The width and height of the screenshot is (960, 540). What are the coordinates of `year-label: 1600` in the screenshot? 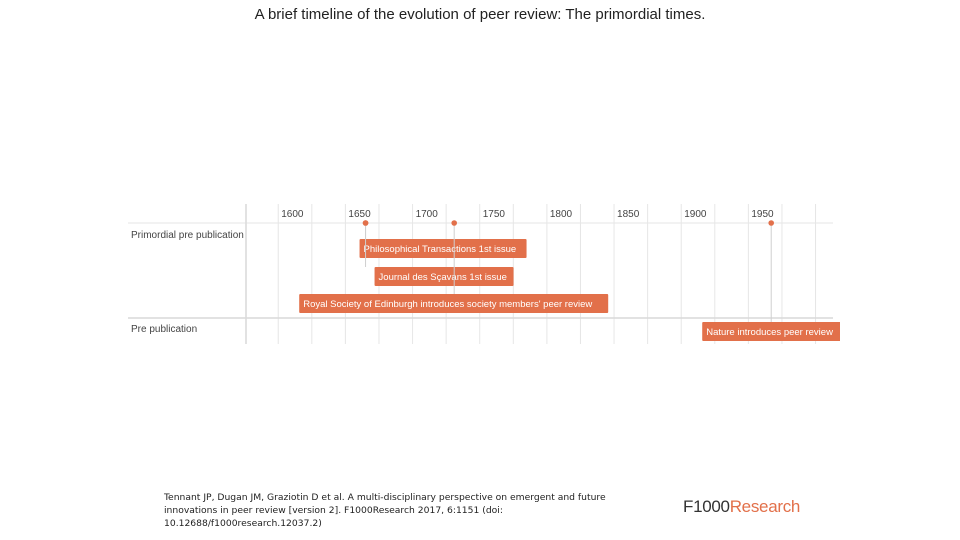 It's located at (292, 214).